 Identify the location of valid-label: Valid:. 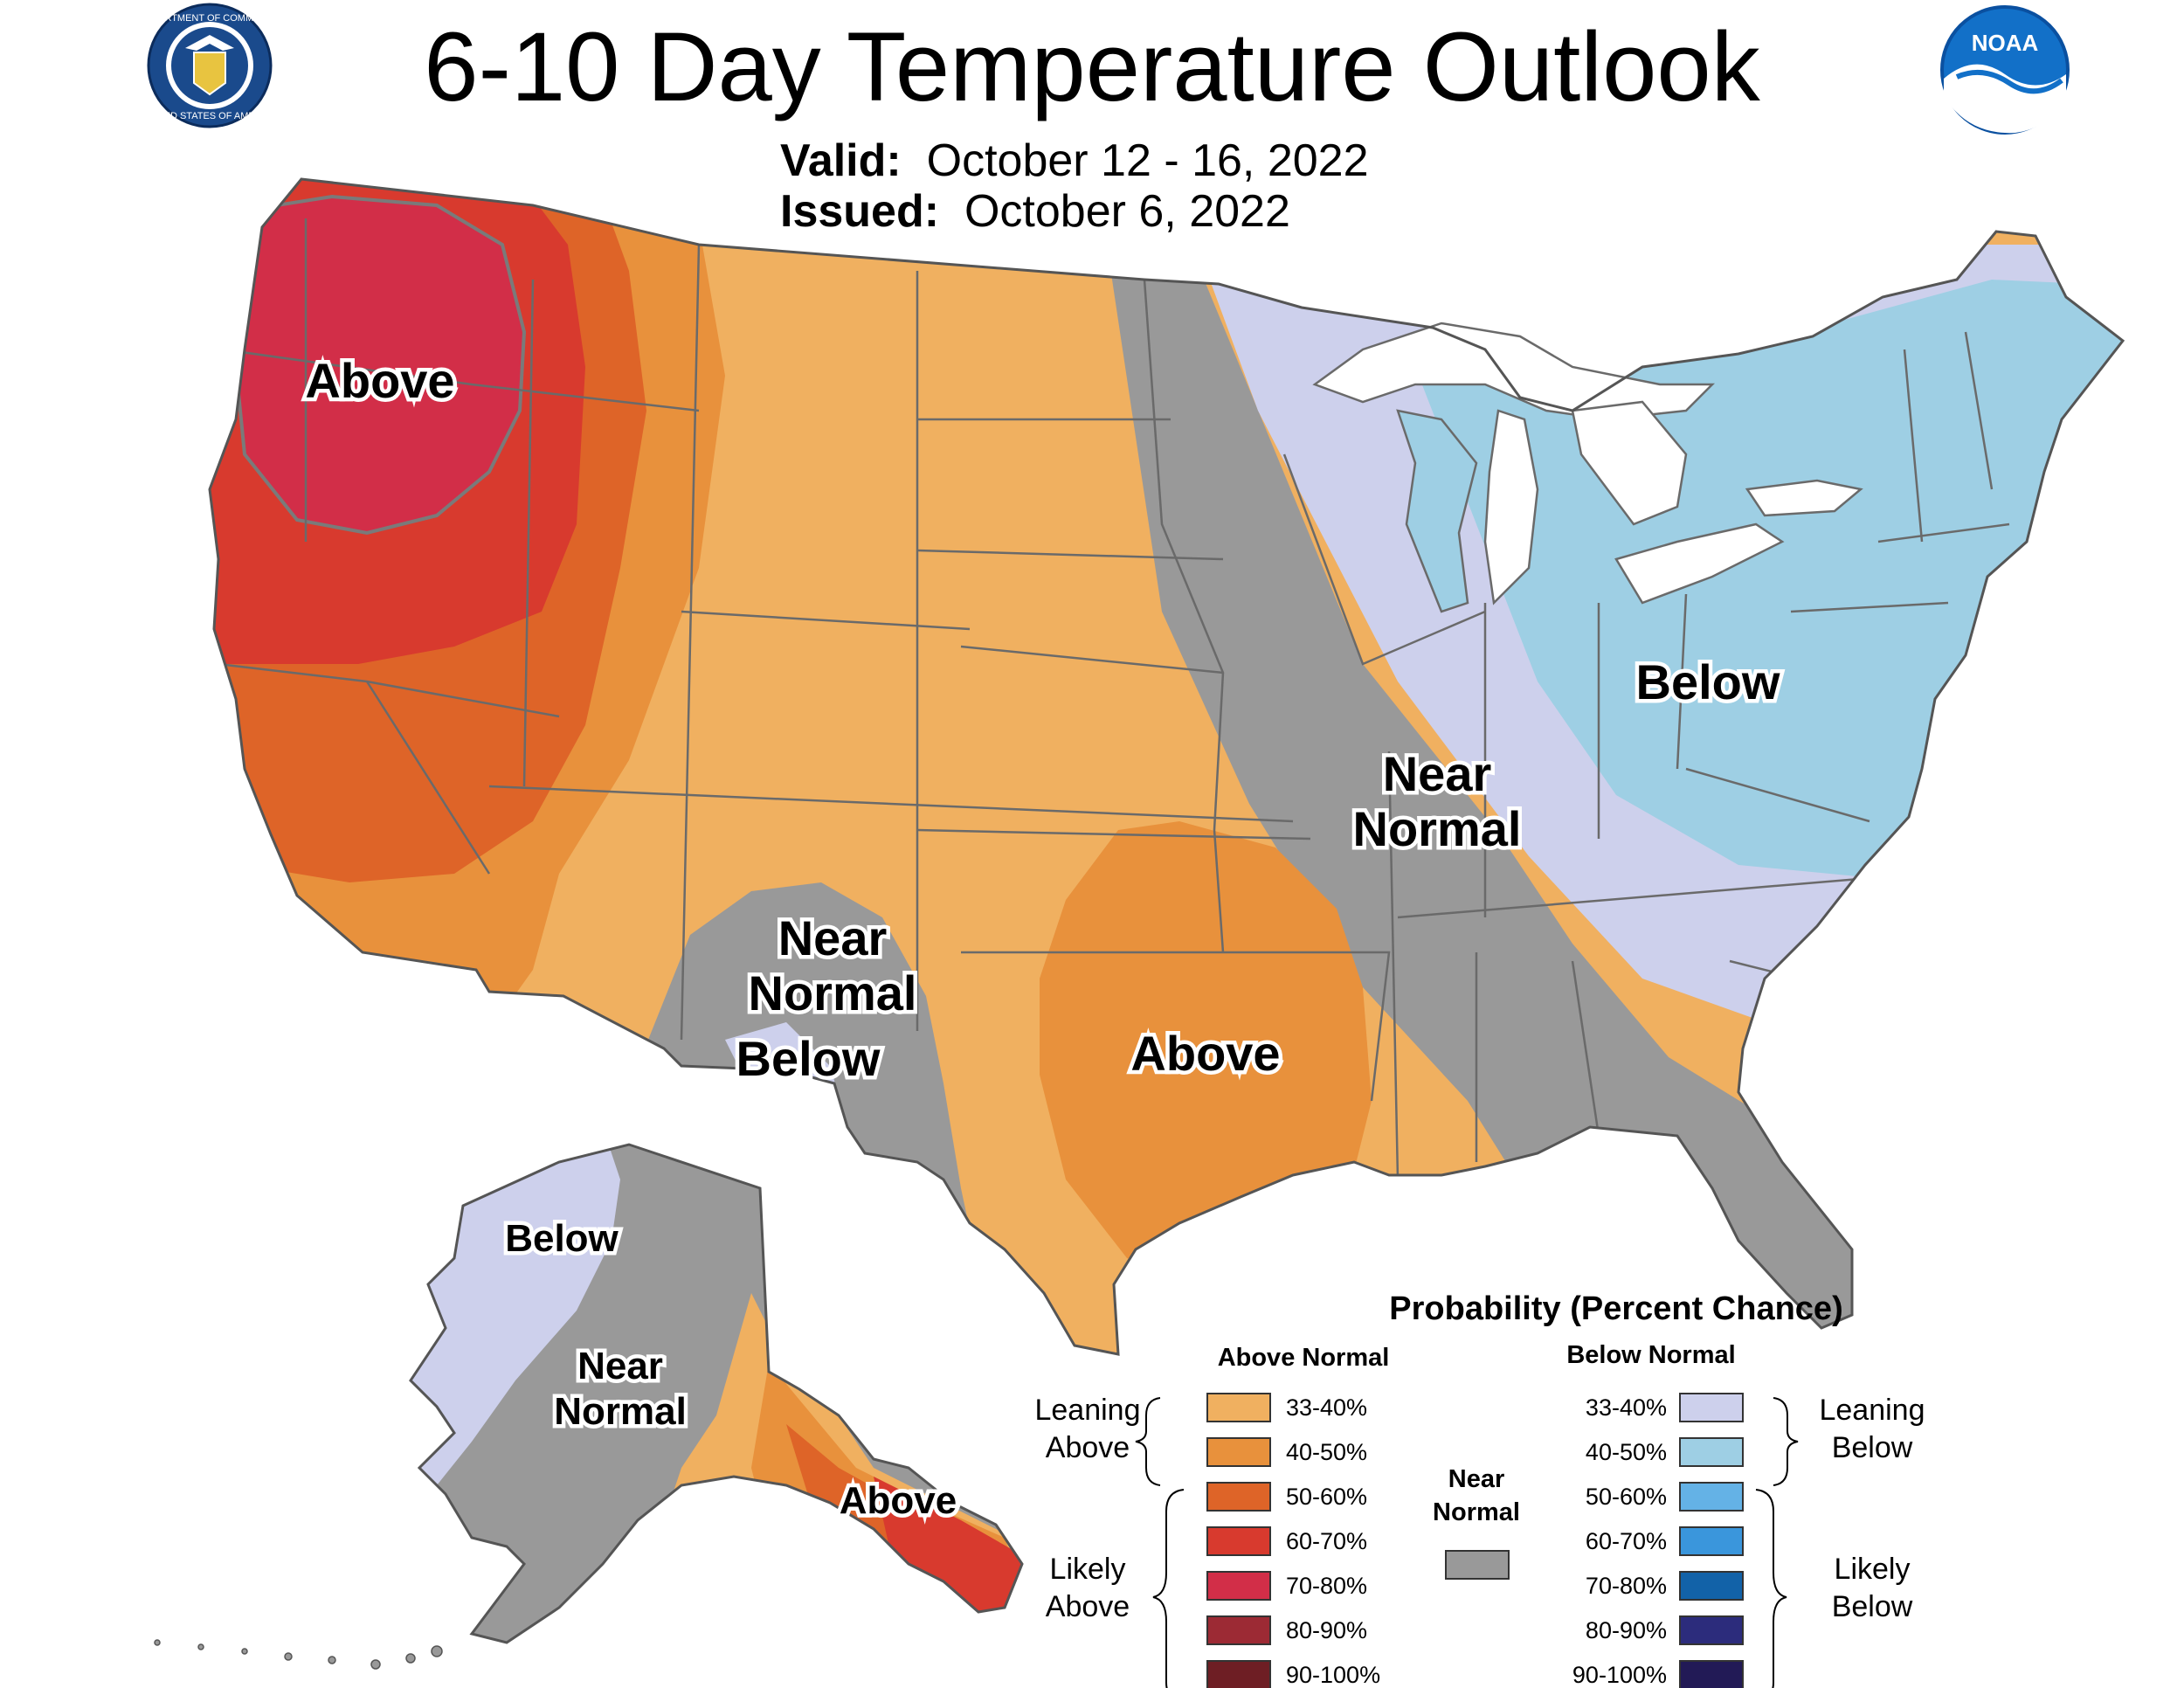
(841, 160).